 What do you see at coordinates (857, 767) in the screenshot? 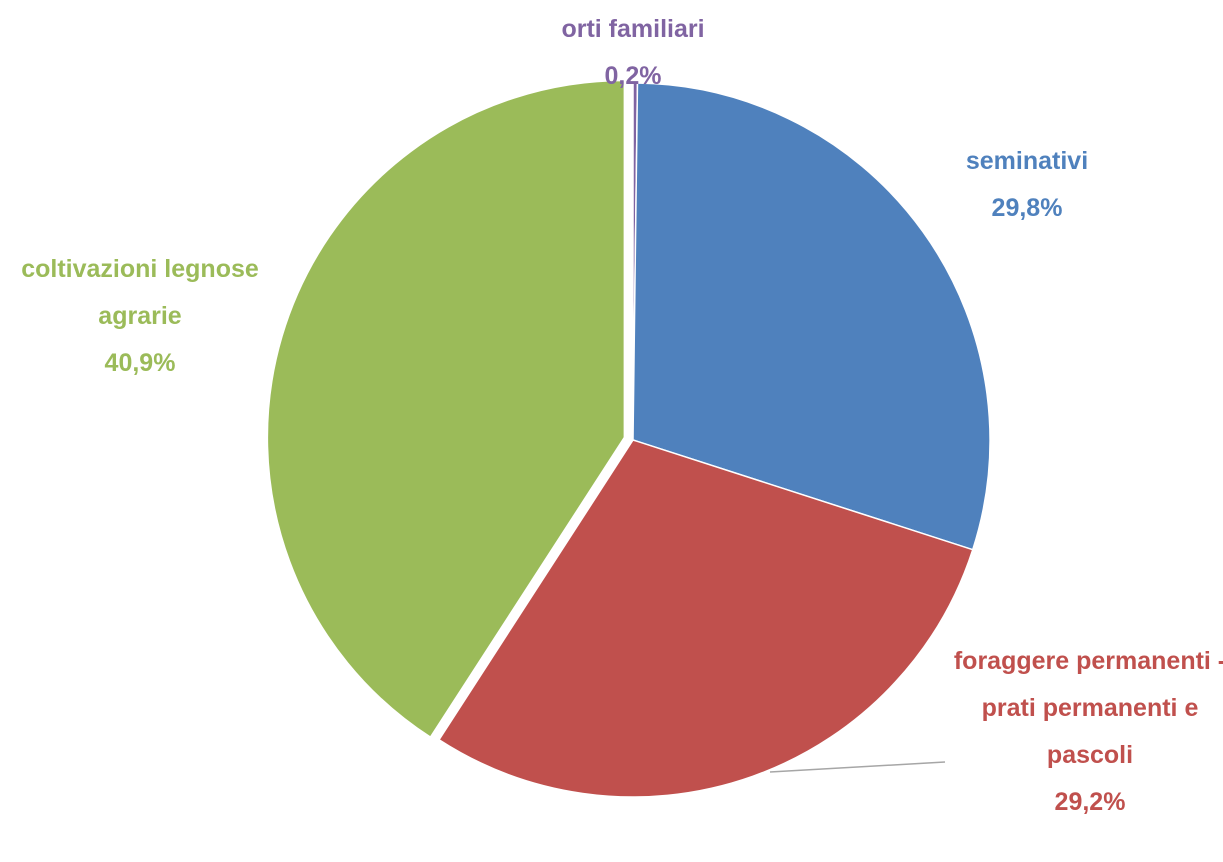
I see `leader-line` at bounding box center [857, 767].